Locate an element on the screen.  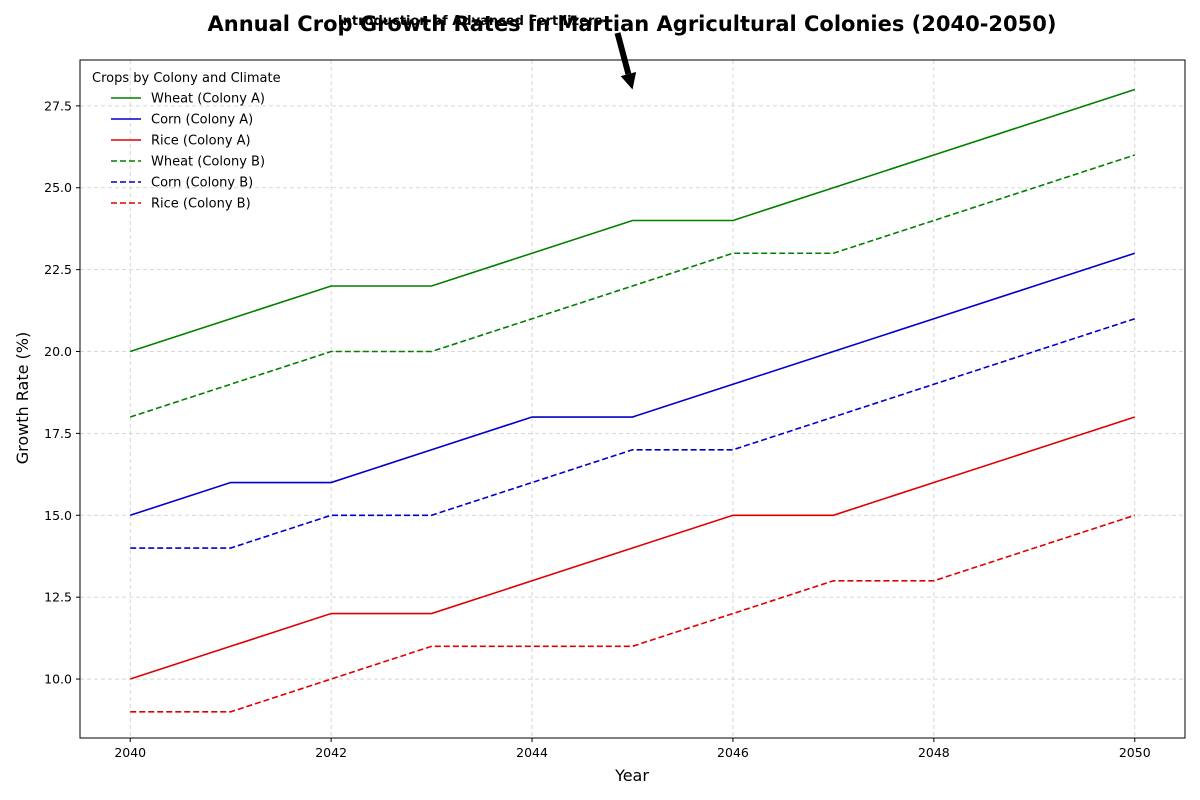
legend-entry-label: Corn (Colony B) is located at coordinates (202, 183).